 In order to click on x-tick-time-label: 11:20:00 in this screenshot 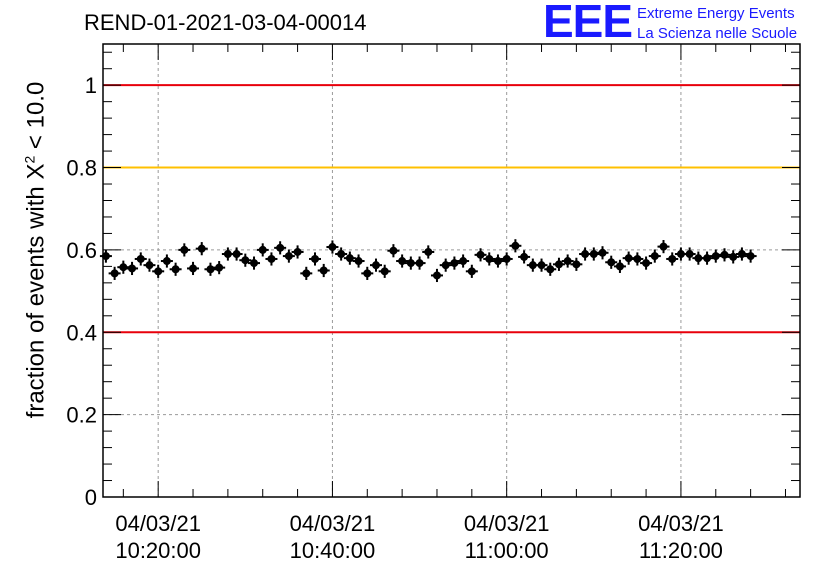, I will do `click(681, 550)`.